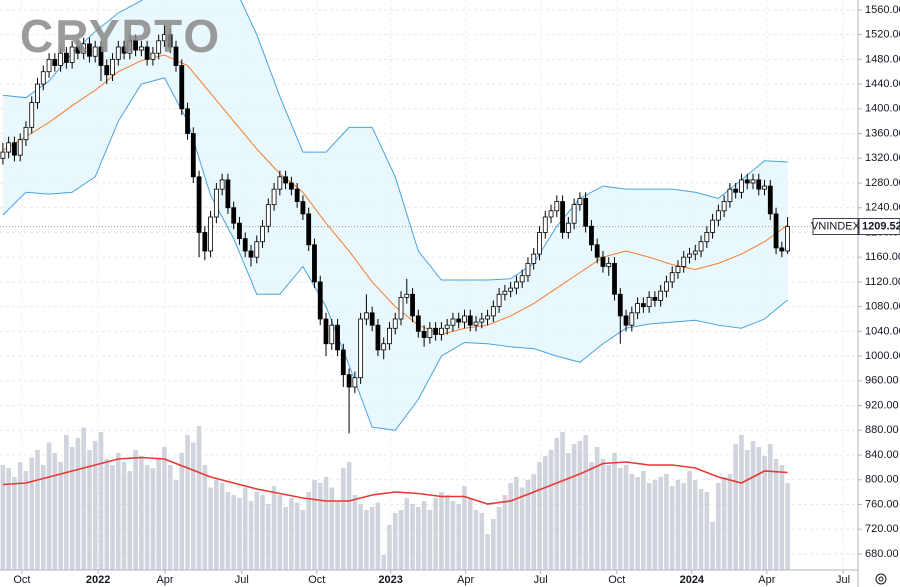  I want to click on settings-gear-center, so click(881, 579).